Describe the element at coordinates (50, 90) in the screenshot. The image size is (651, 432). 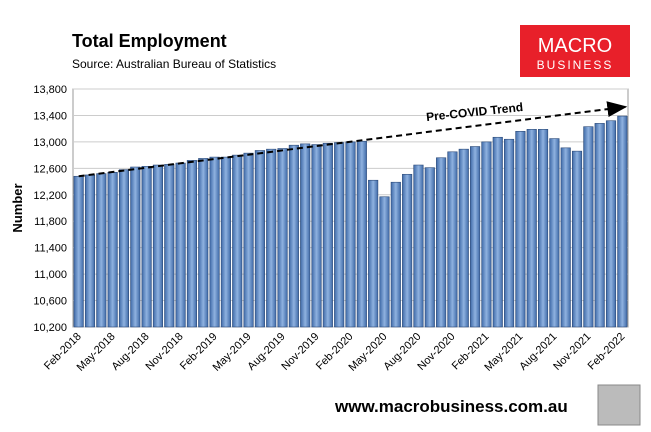
I see `y-tick-label: 13,800` at that location.